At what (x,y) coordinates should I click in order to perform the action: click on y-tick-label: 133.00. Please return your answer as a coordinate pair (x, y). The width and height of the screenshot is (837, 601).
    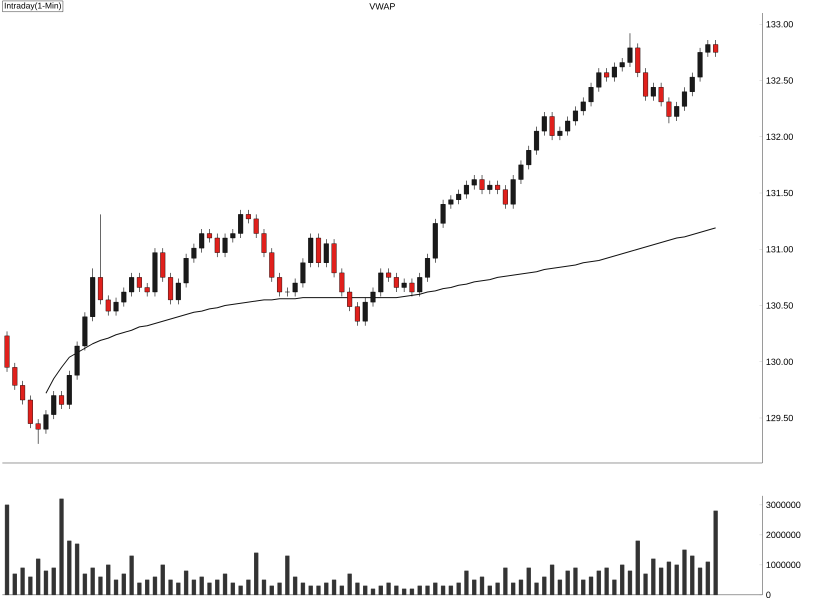
    Looking at the image, I should click on (779, 24).